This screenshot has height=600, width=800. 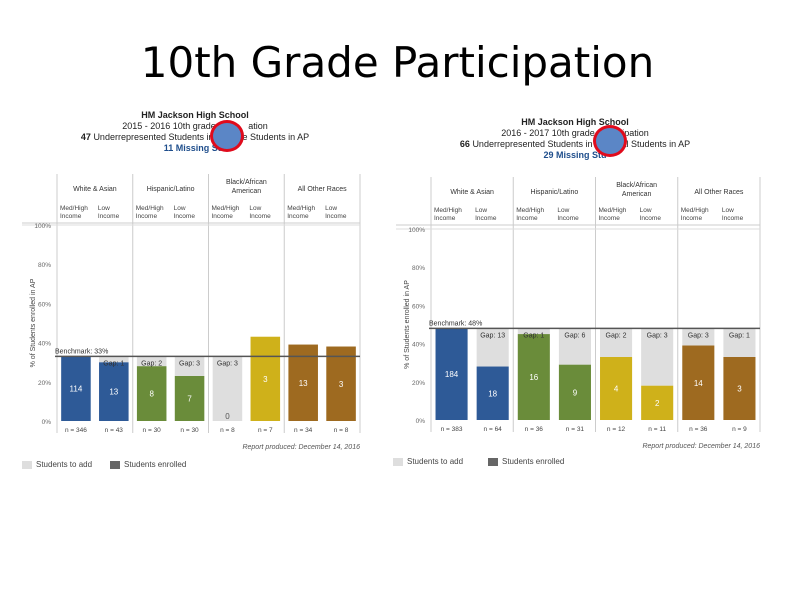 I want to click on bar-value-label: 114, so click(x=76, y=389).